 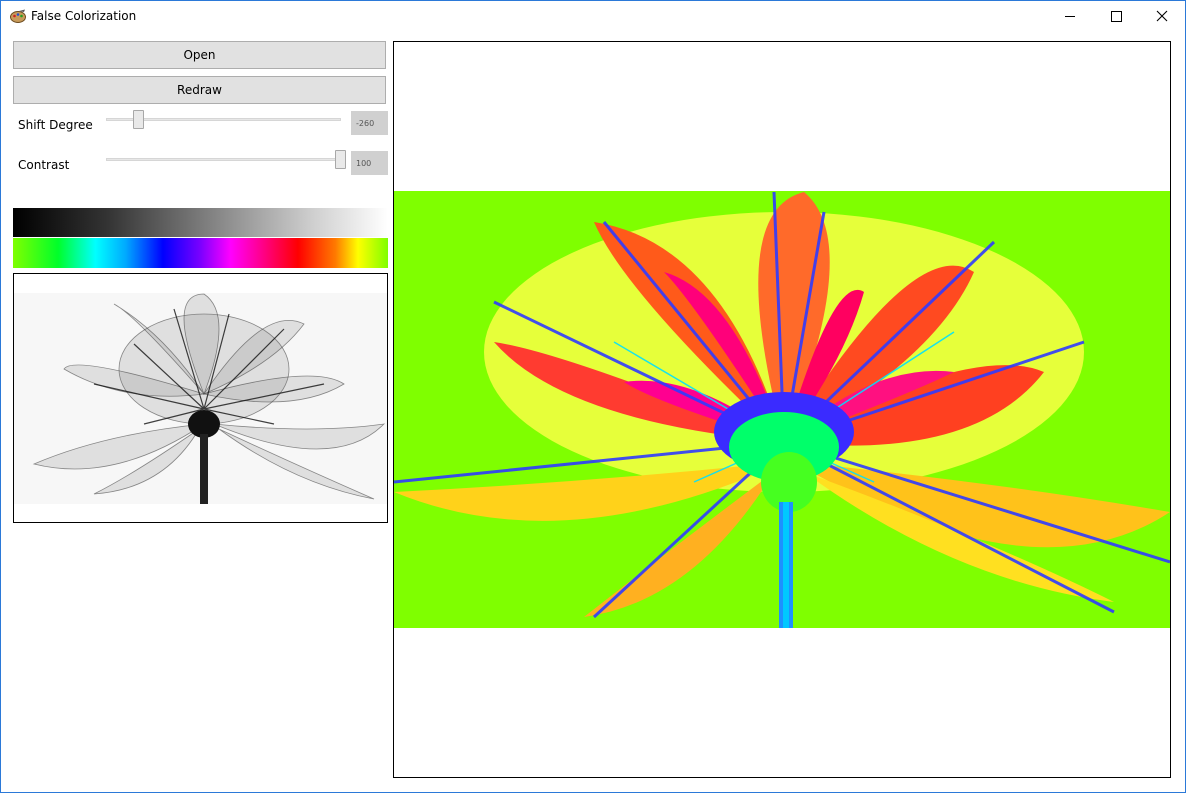 What do you see at coordinates (369, 163) in the screenshot?
I see `contrast-value: 100` at bounding box center [369, 163].